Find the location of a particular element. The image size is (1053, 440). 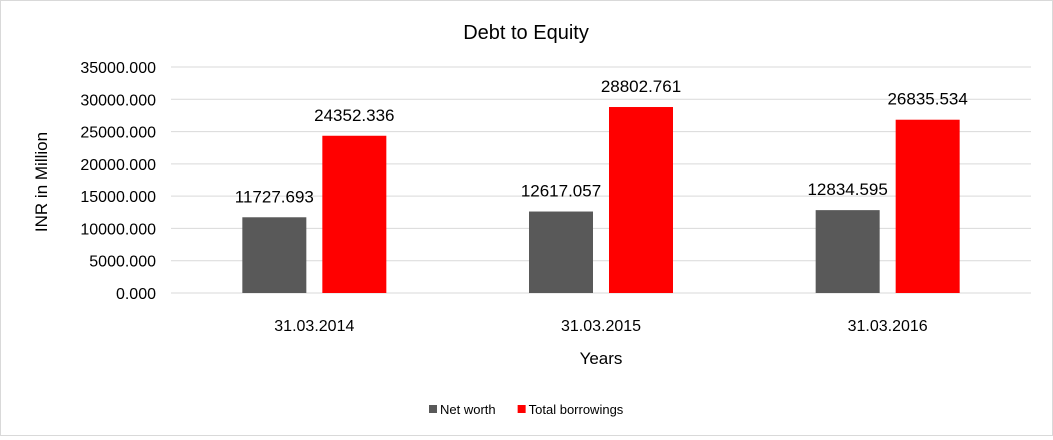

chart-title: Debt to Equity is located at coordinates (526, 33).